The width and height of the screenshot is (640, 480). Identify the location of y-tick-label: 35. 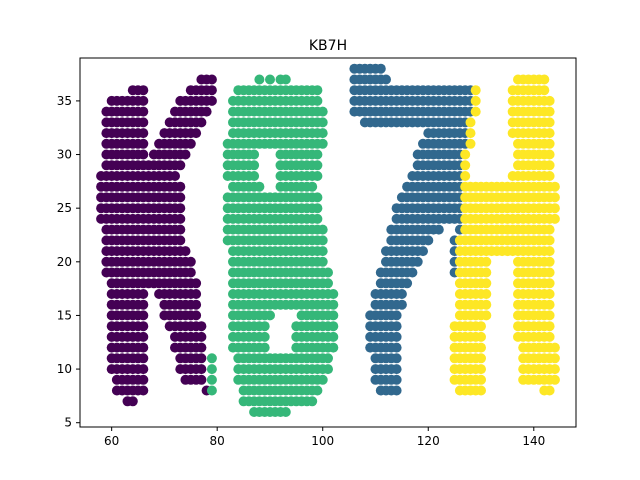
(64, 101).